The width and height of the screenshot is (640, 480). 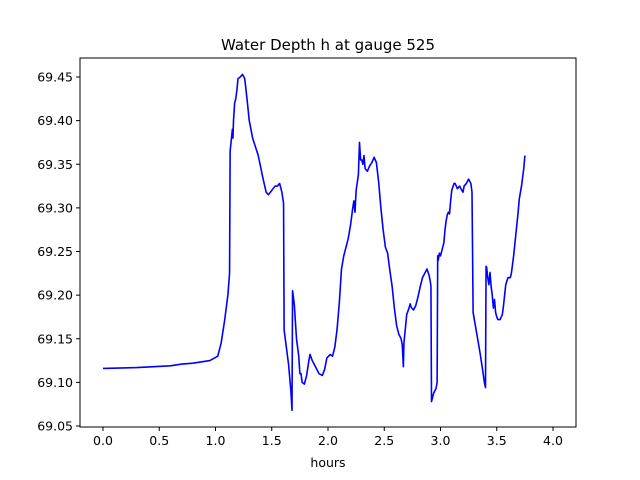 I want to click on x-tick-label: 4.0, so click(x=553, y=440).